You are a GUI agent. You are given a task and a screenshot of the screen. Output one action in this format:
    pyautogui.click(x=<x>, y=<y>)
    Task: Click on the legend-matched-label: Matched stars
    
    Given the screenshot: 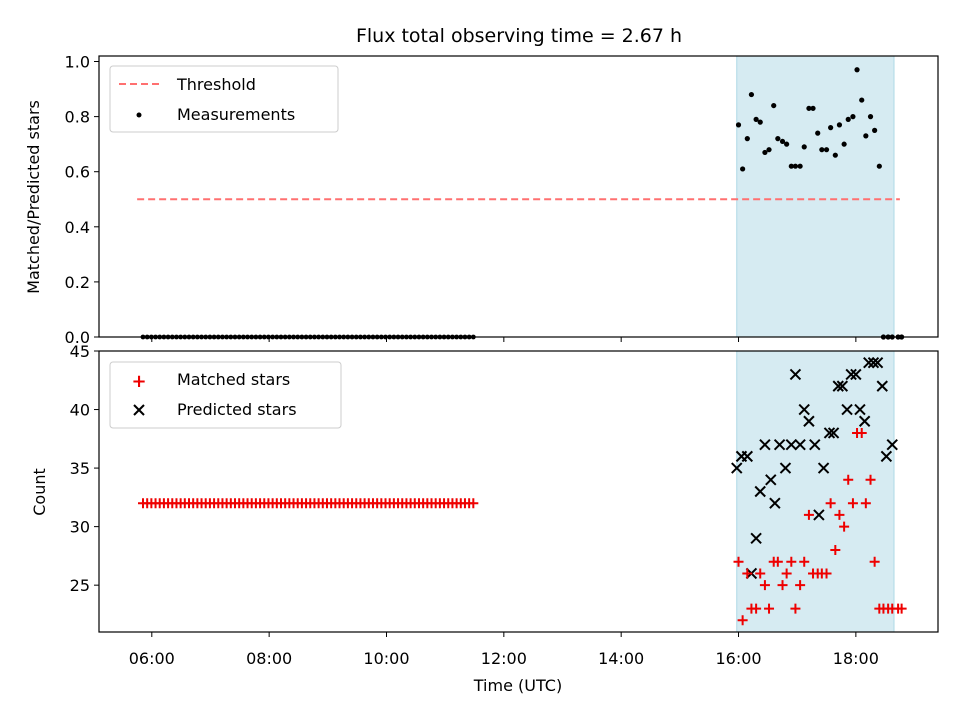 What is the action you would take?
    pyautogui.click(x=233, y=379)
    